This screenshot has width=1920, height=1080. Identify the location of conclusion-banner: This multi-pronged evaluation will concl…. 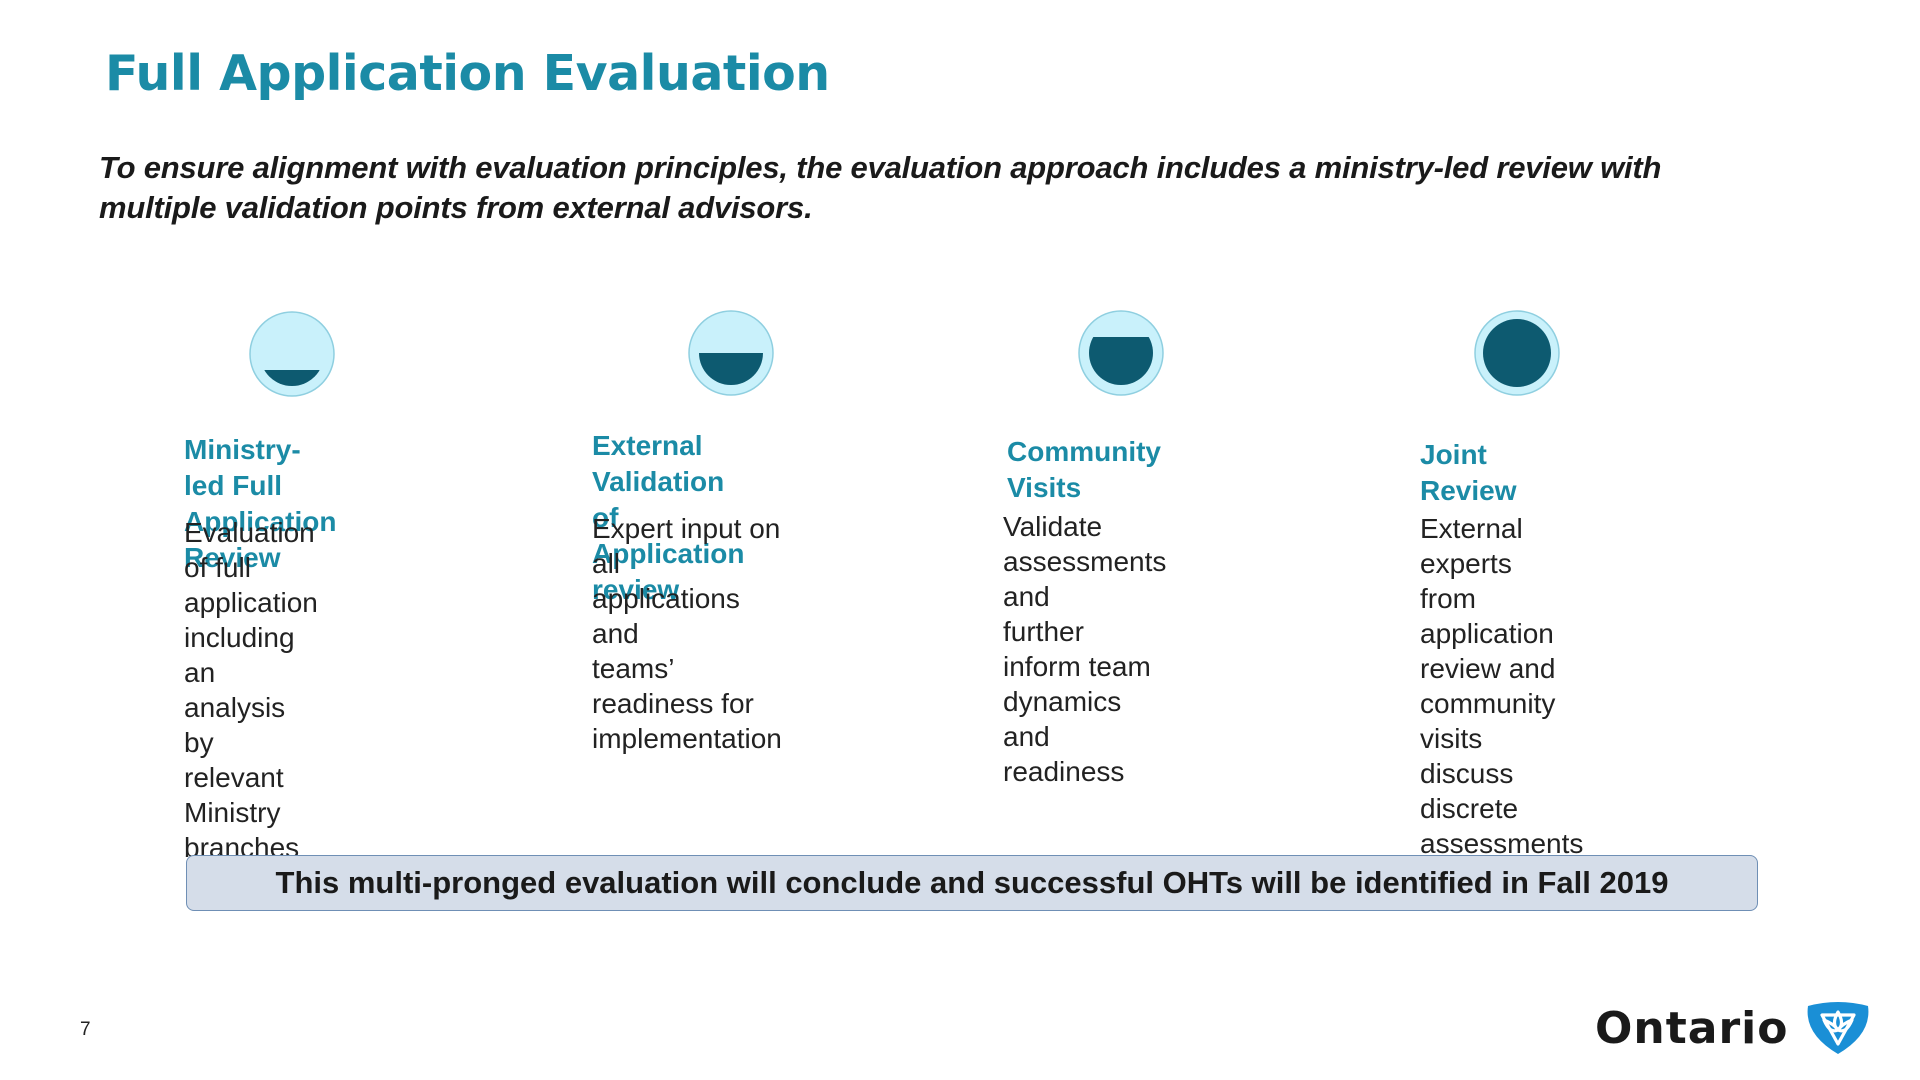
(972, 883).